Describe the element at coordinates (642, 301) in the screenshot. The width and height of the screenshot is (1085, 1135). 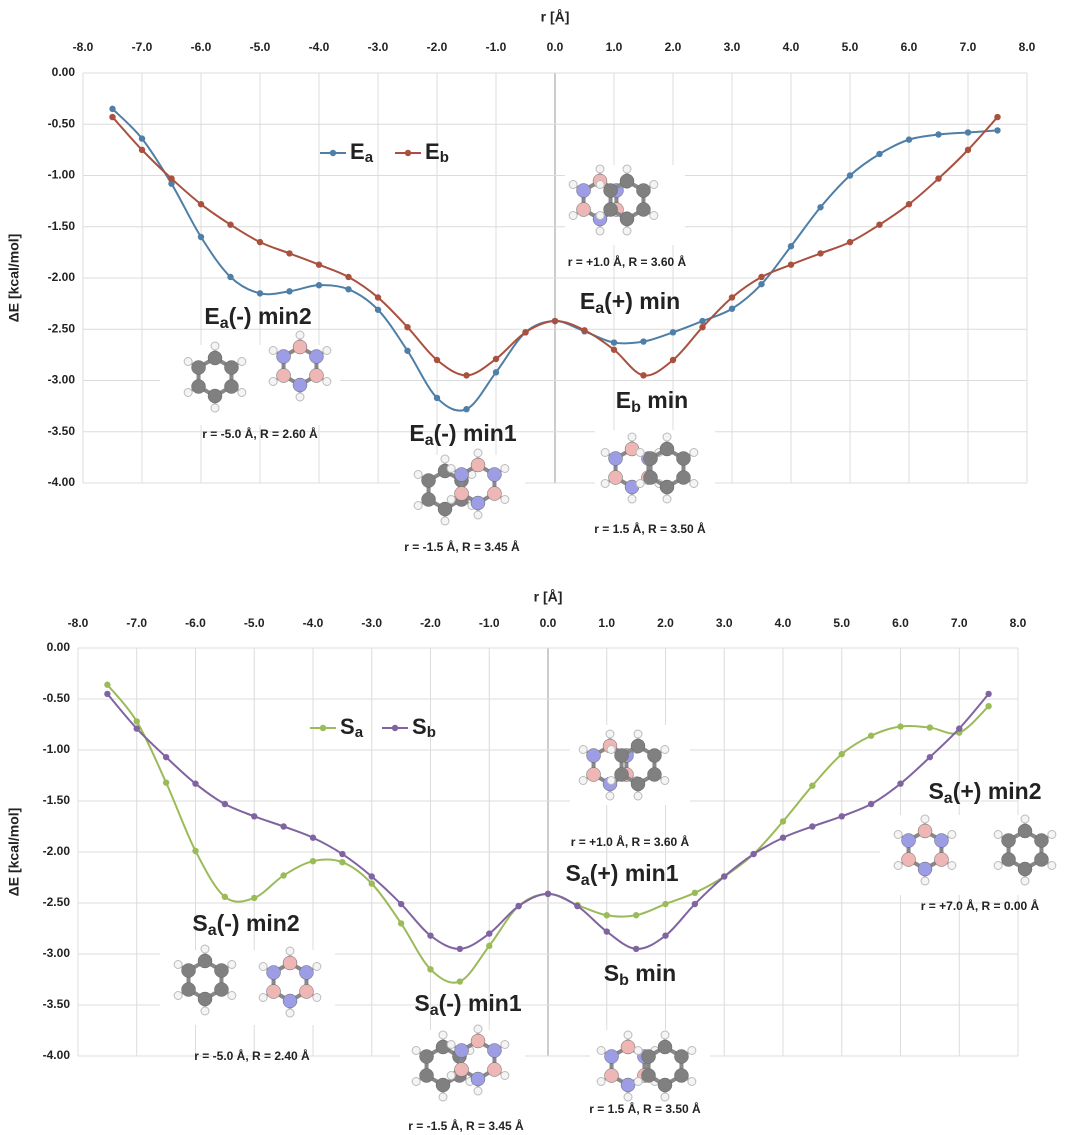
I see `annotation-part: (+) min` at that location.